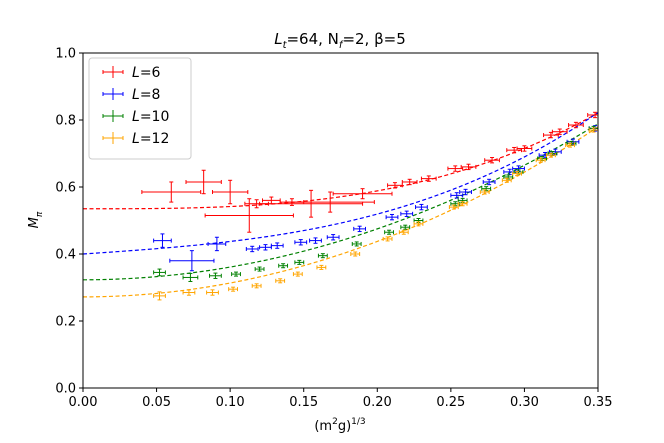 The image size is (664, 443). I want to click on x-axis: 0.00 0.05 0.10 0.15 0.20 0.25 0.30 0.35, so click(341, 399).